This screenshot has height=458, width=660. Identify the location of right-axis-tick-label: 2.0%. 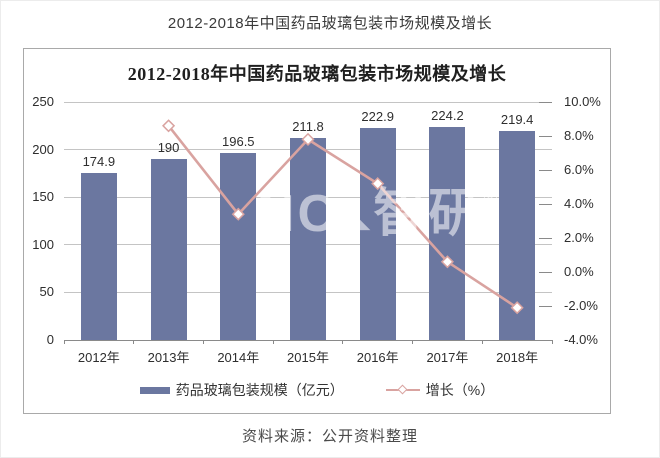
(579, 237).